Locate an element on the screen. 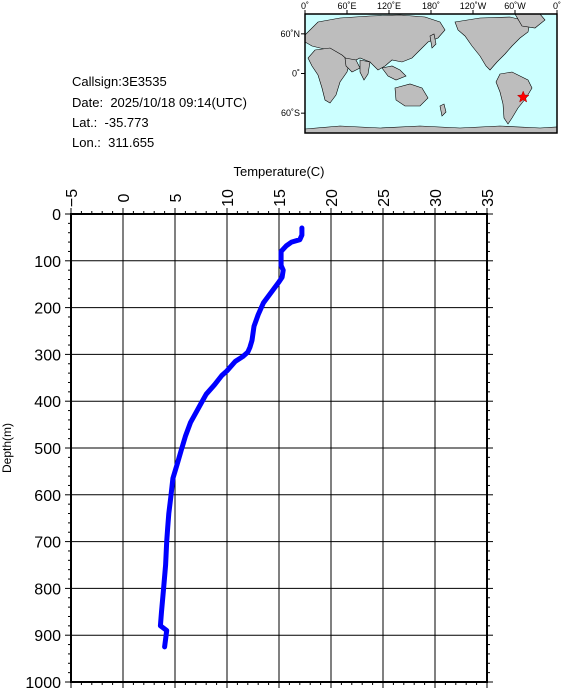 The image size is (564, 690). x-tick-label: 5 is located at coordinates (176, 197).